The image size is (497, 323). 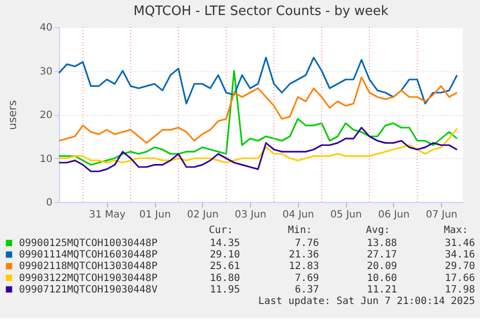 I want to click on y-tick-label: 30, so click(x=46, y=72).